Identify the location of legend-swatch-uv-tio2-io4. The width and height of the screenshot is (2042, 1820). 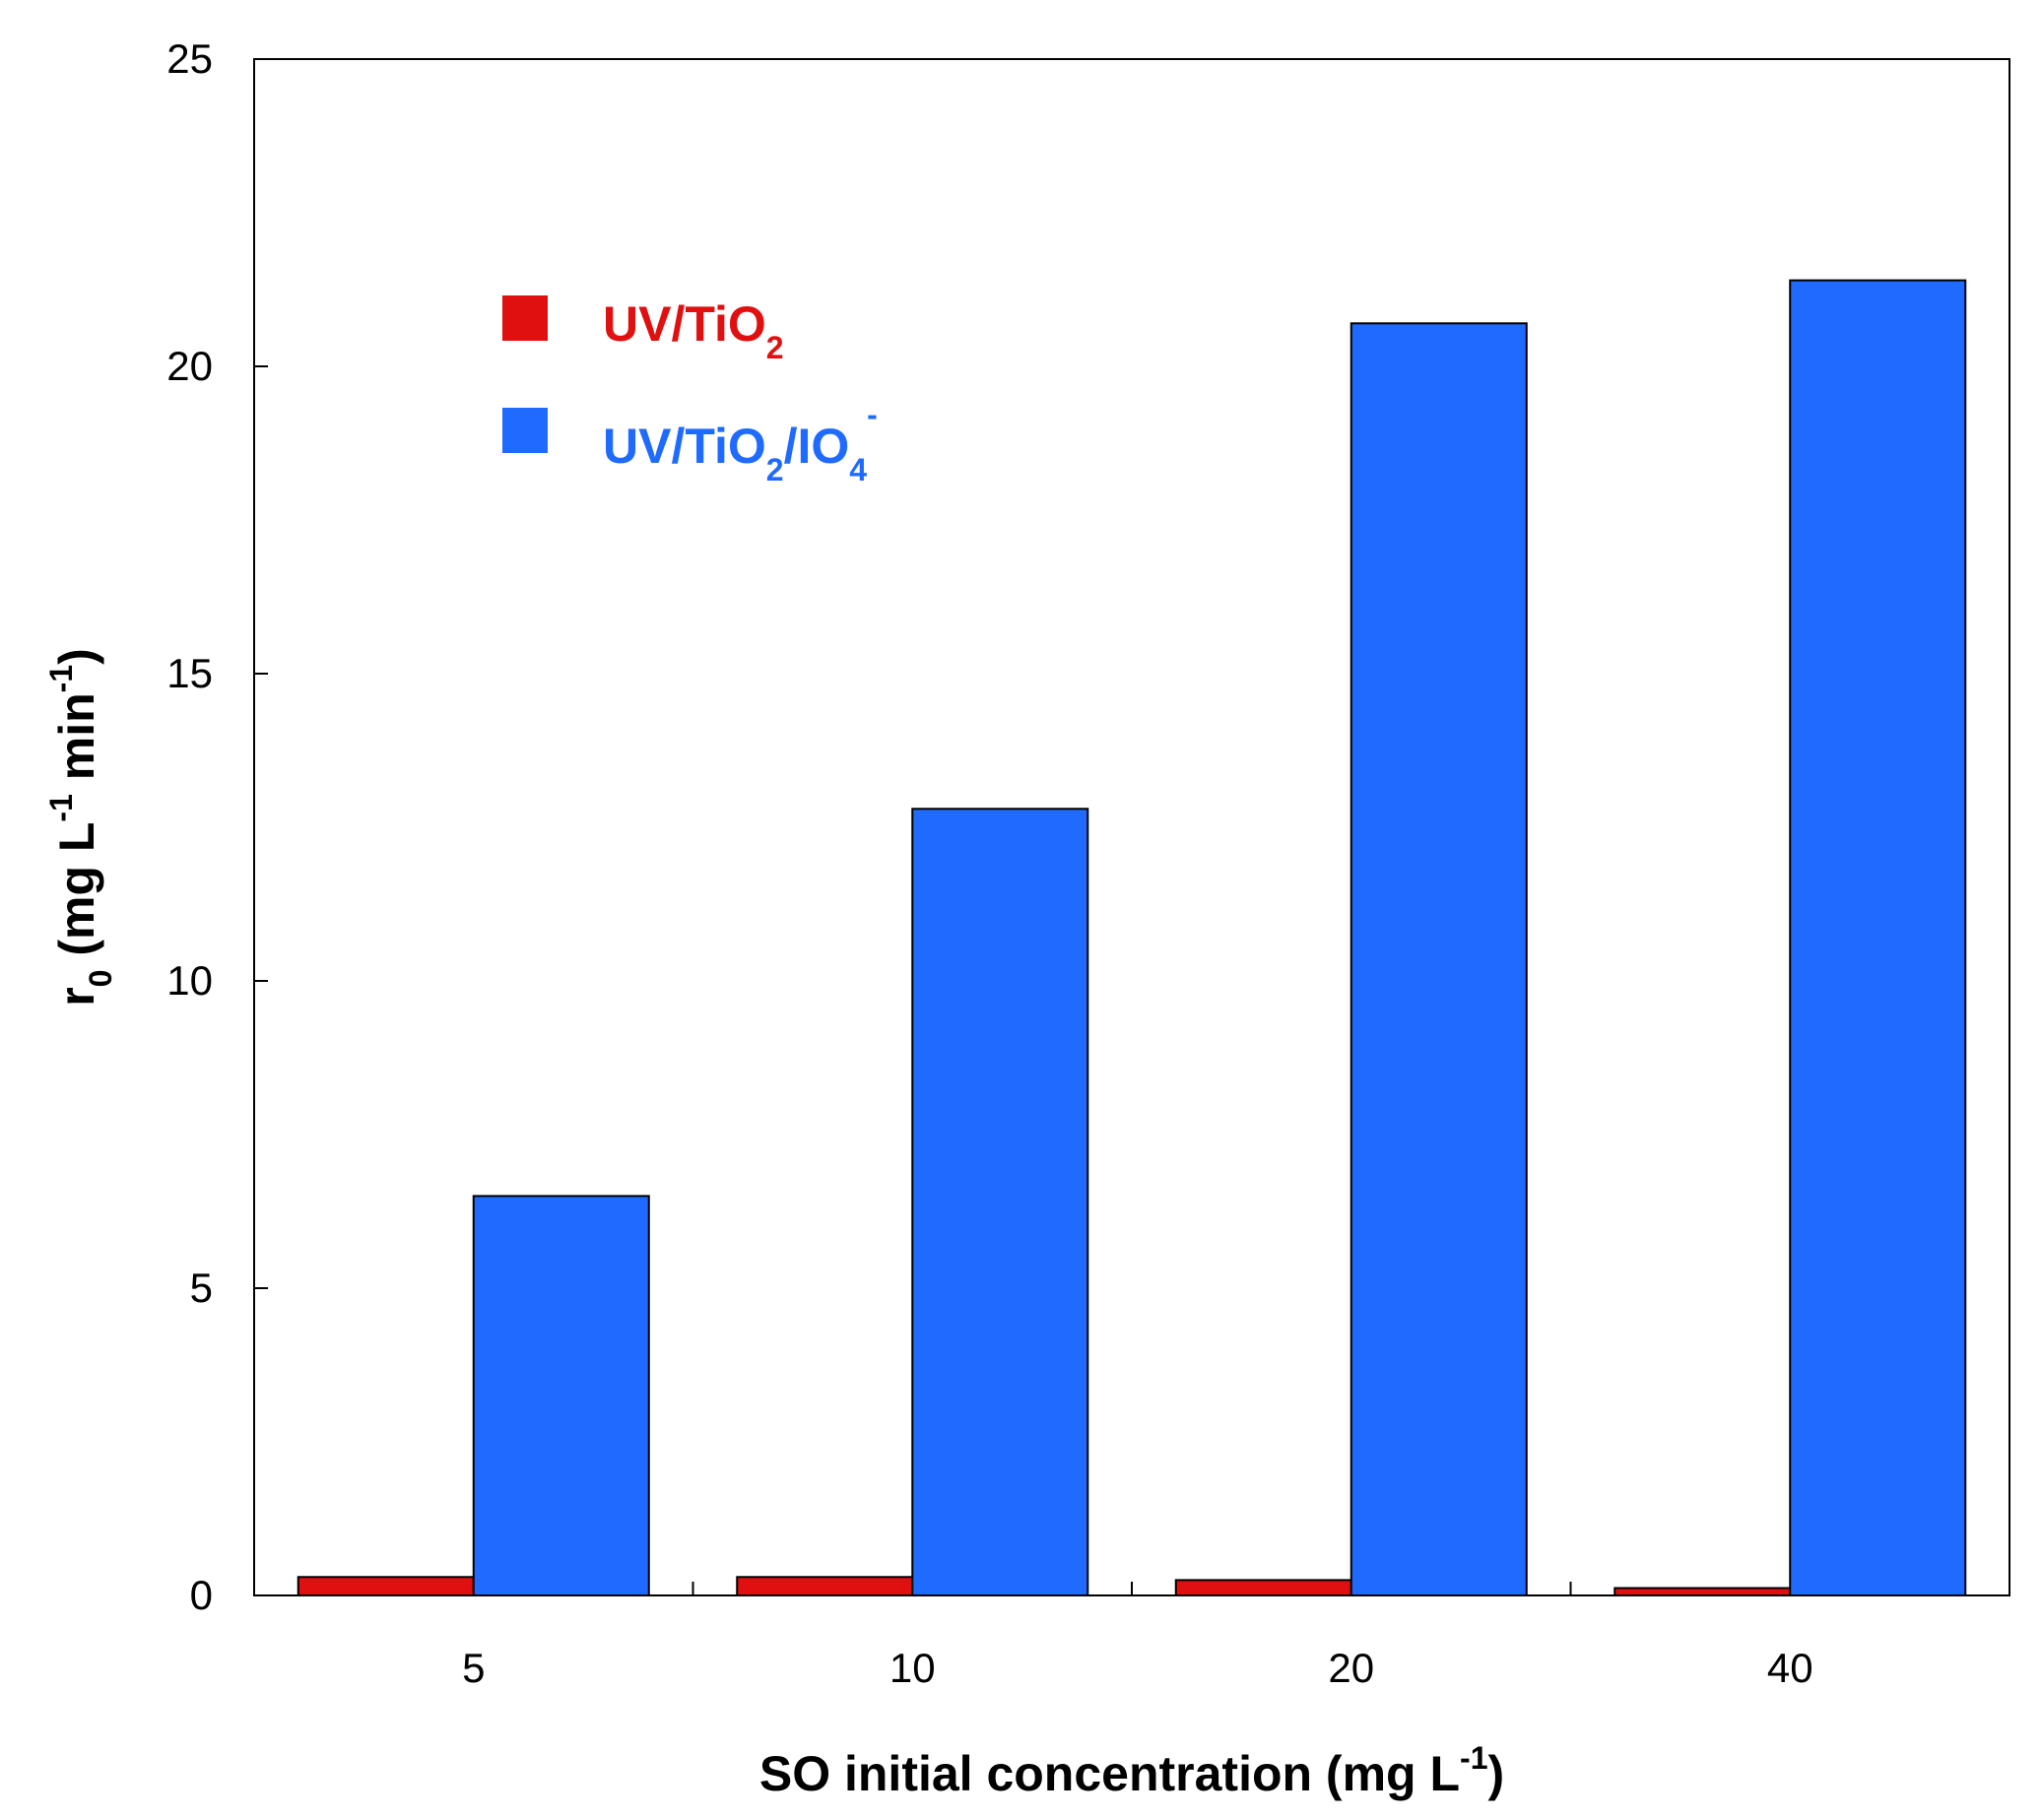
(525, 430).